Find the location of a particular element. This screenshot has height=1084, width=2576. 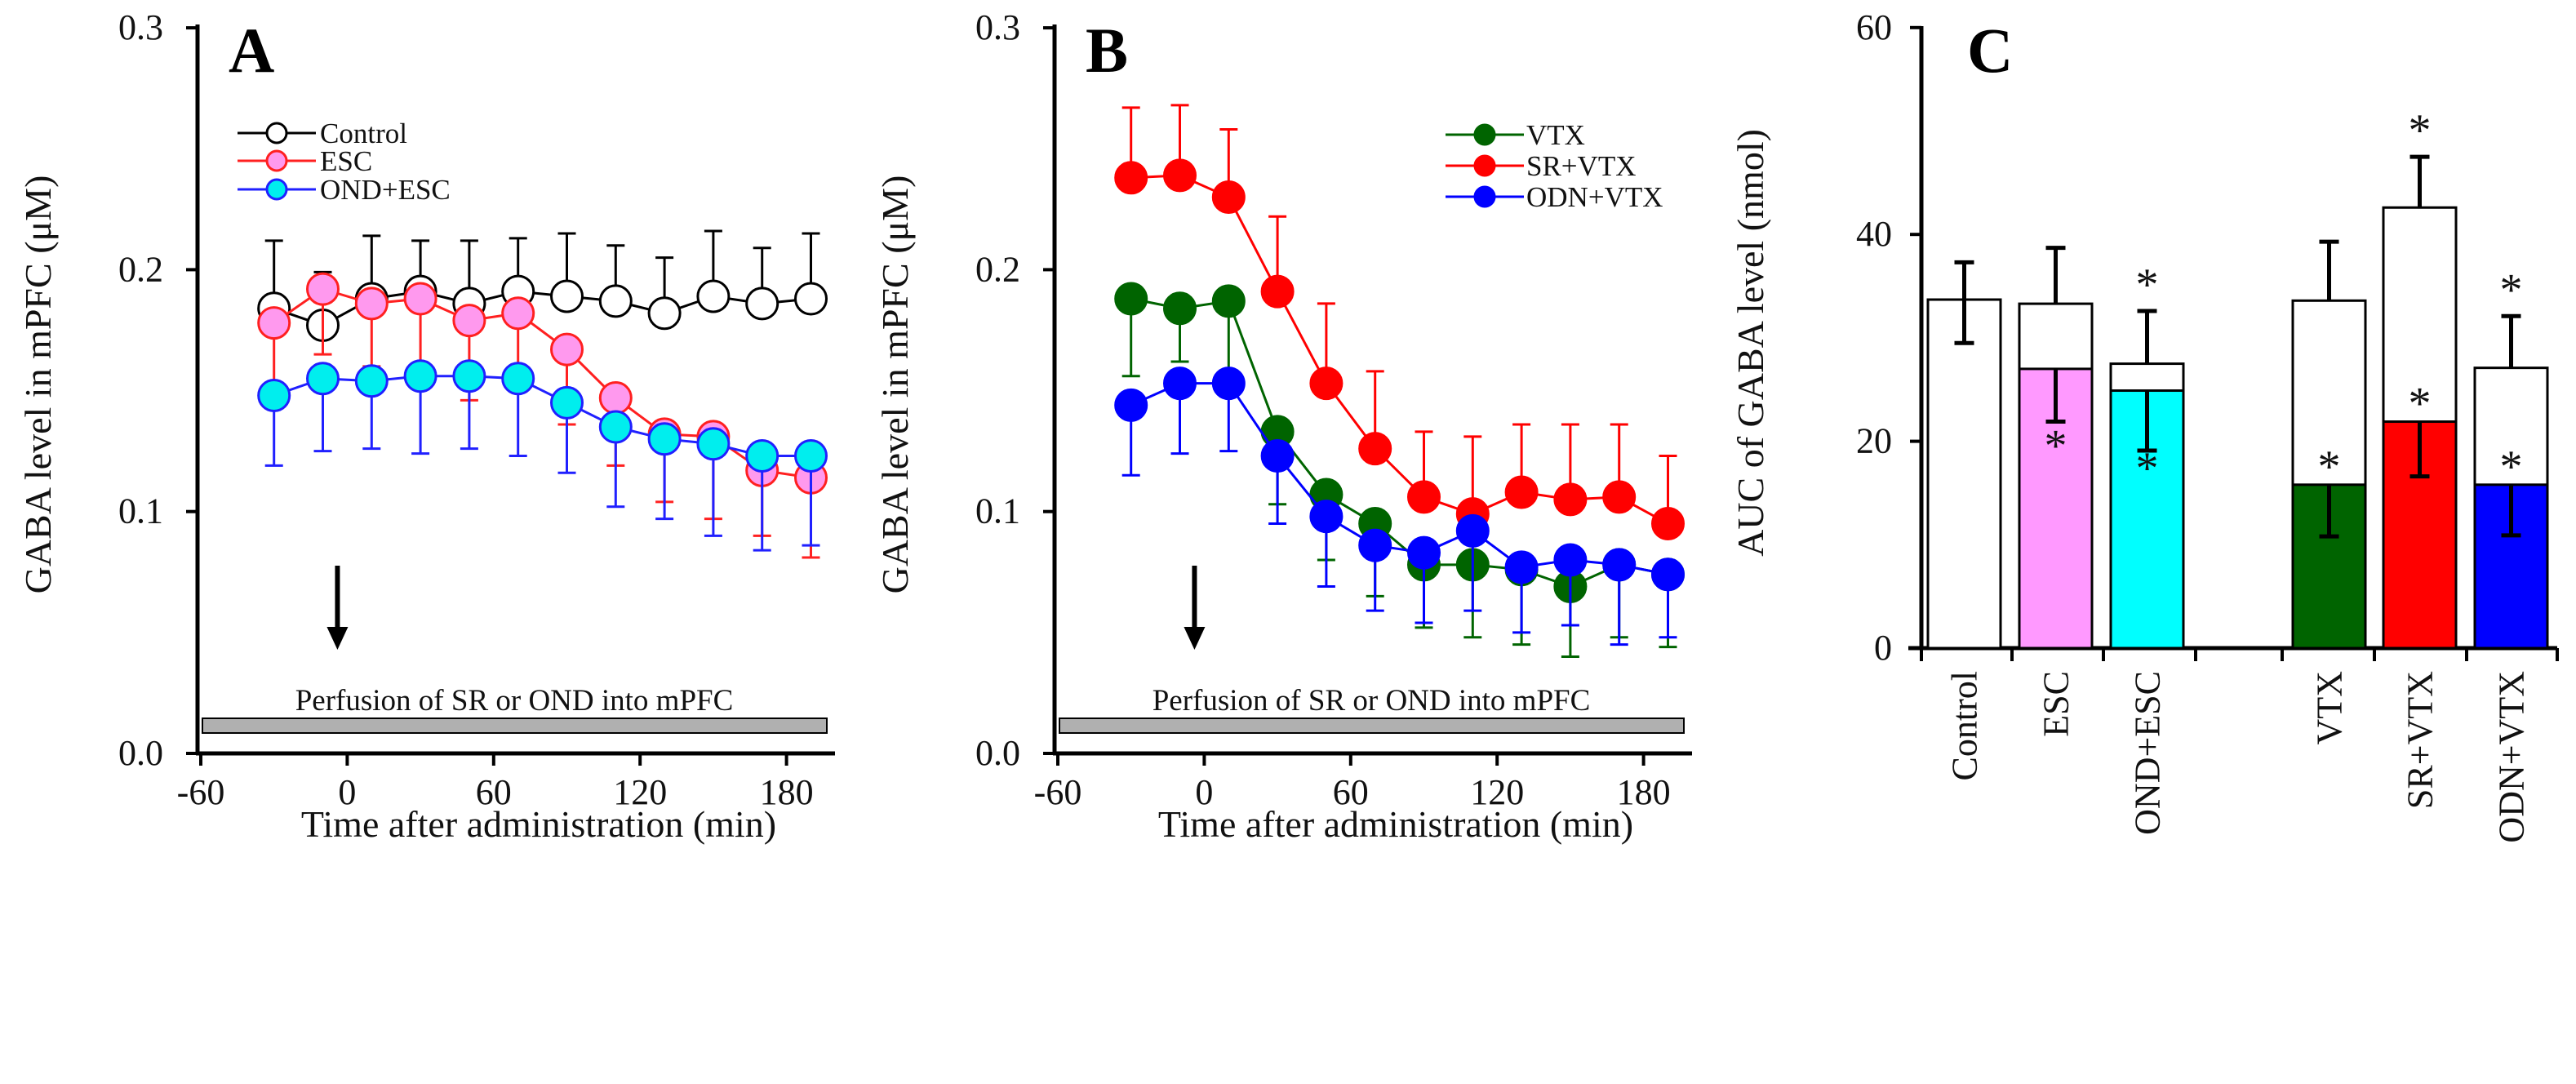

x-tick-label: 0 is located at coordinates (347, 792).